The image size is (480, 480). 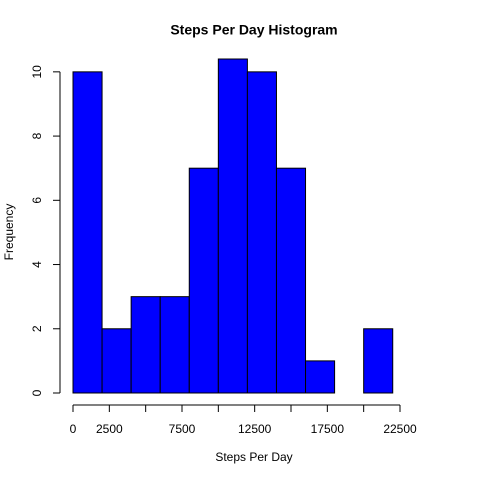 What do you see at coordinates (253, 457) in the screenshot?
I see `x-axis-label: Steps Per Day` at bounding box center [253, 457].